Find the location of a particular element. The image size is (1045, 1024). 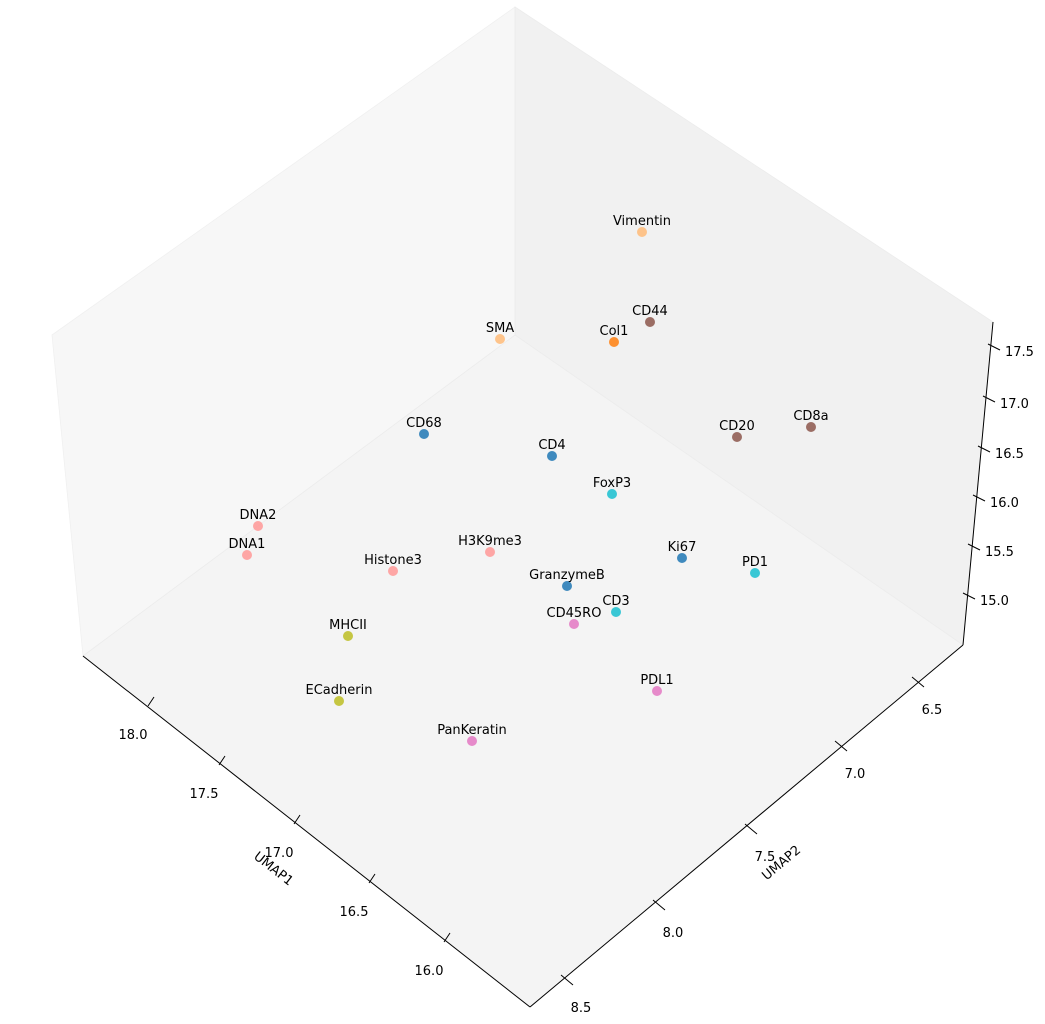

scatter-point-histone3 is located at coordinates (393, 571).